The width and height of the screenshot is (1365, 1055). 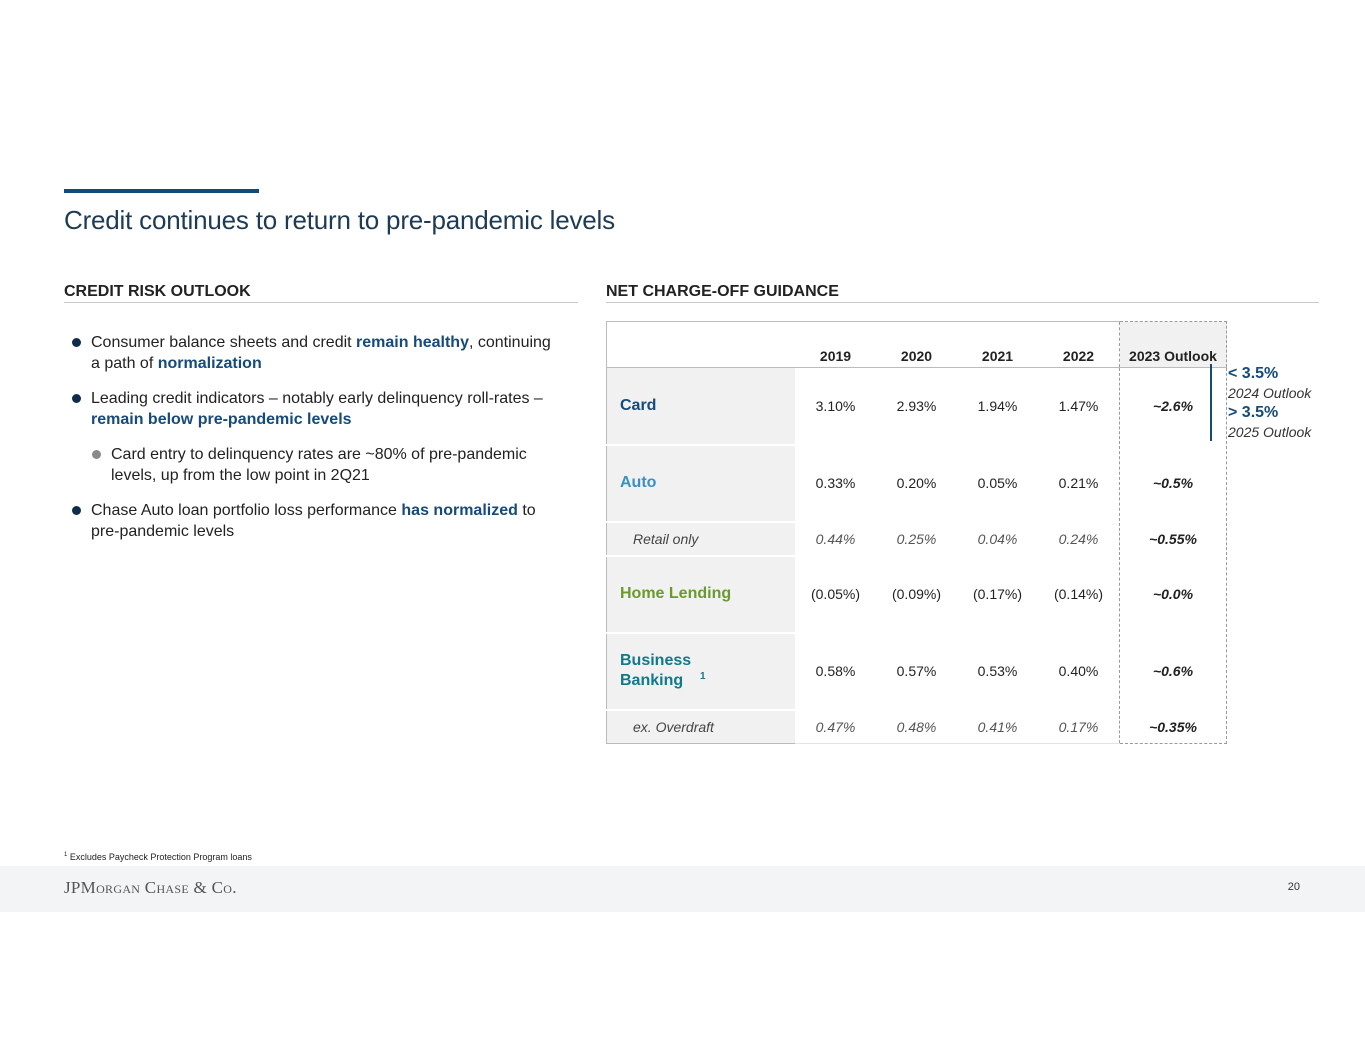 I want to click on card-outlook-callout: < 3.5% 2024 Outlook > 3.5% 2025 Outlook, so click(x=1275, y=402).